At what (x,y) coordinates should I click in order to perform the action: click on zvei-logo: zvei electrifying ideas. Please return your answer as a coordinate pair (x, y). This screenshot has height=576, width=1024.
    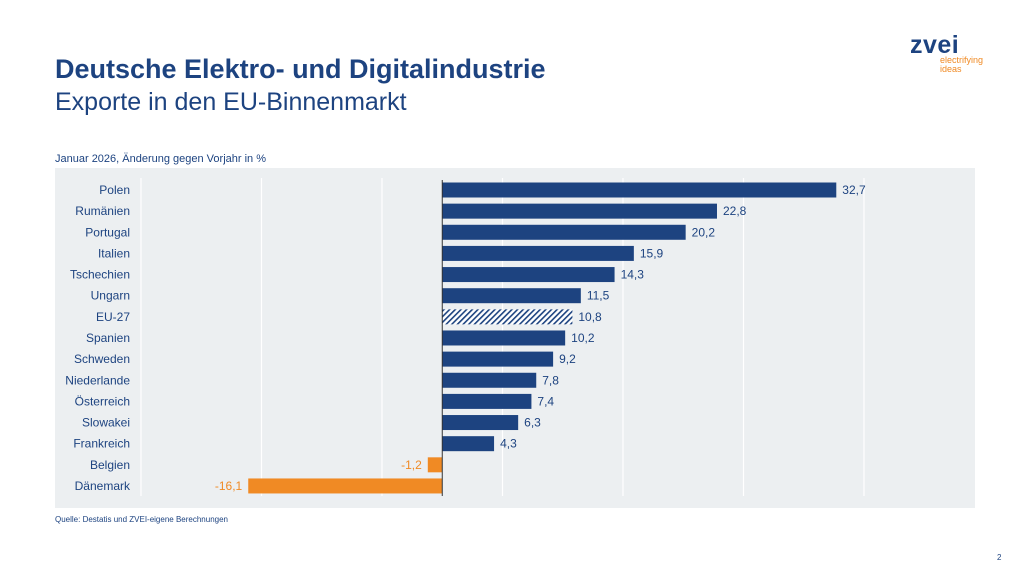
    Looking at the image, I should click on (947, 52).